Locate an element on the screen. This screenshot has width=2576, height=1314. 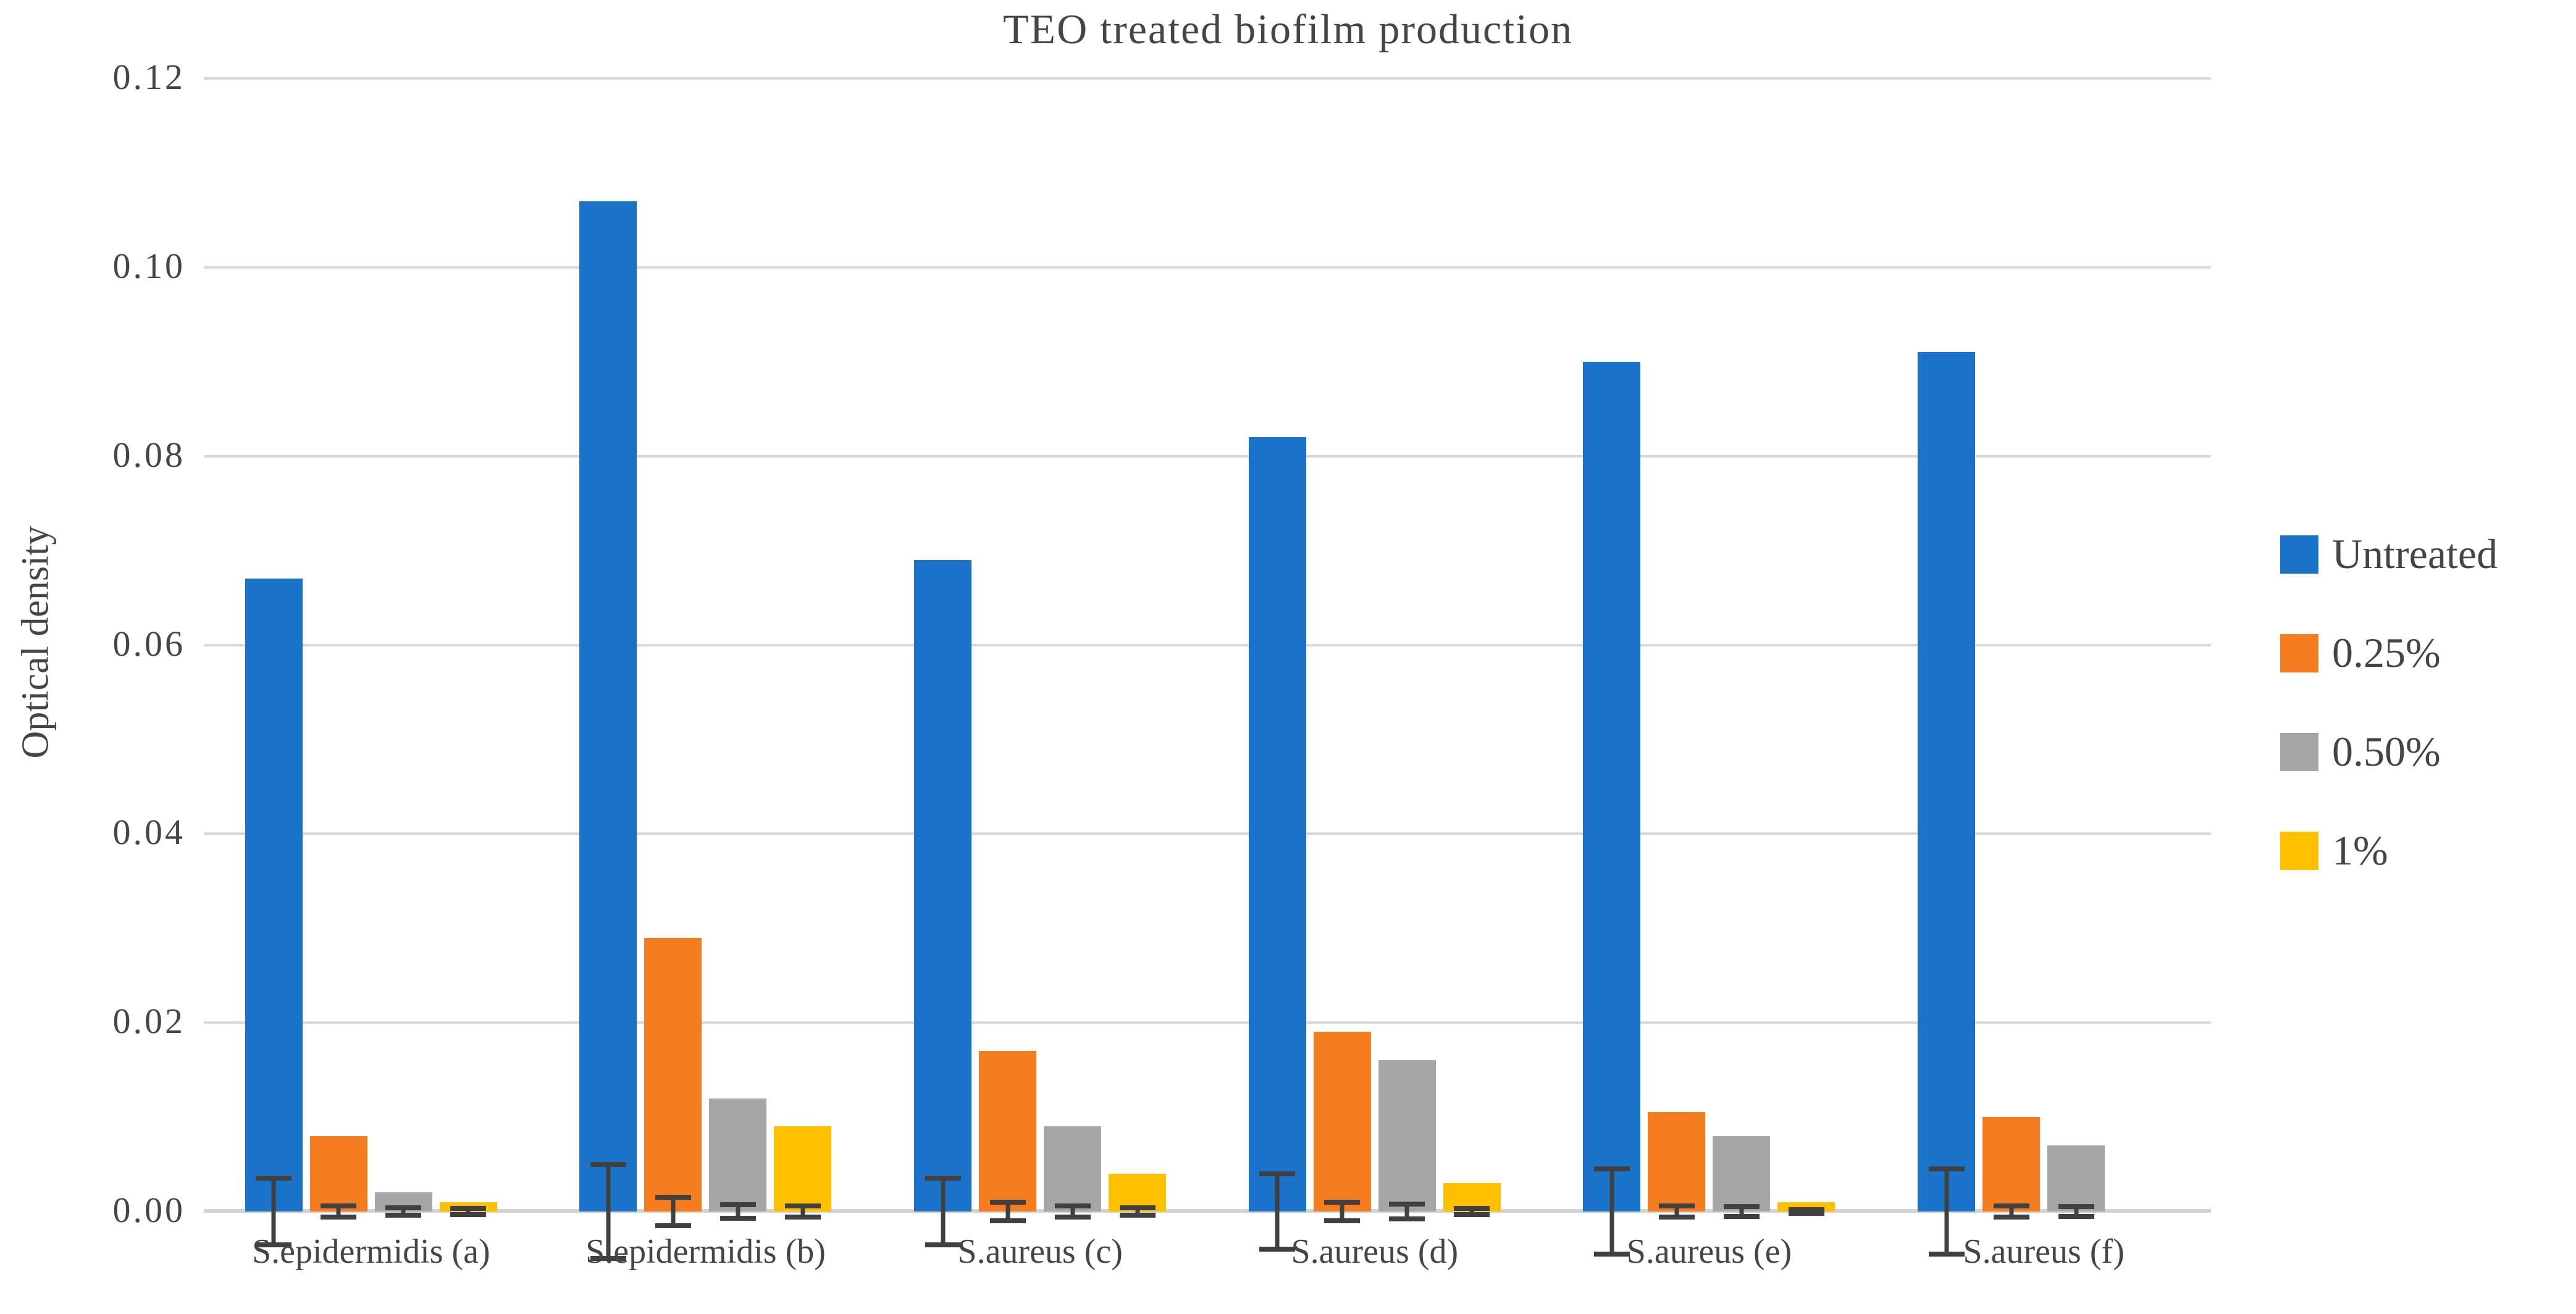
x-category-label: S.aureus (c) is located at coordinates (1040, 1251).